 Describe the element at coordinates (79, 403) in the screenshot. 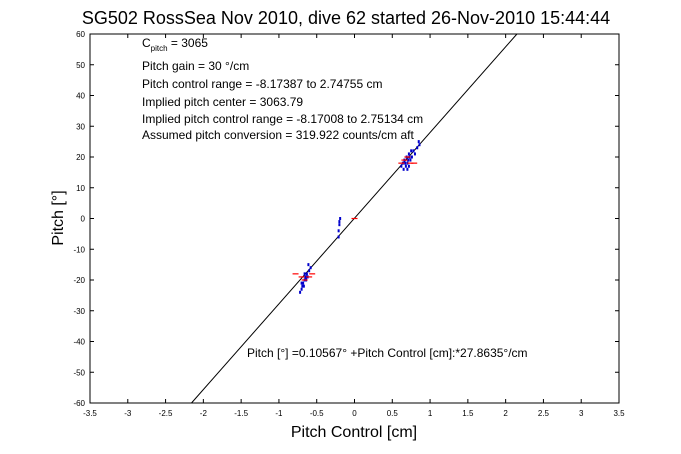

I see `y-tick-label: -60` at that location.